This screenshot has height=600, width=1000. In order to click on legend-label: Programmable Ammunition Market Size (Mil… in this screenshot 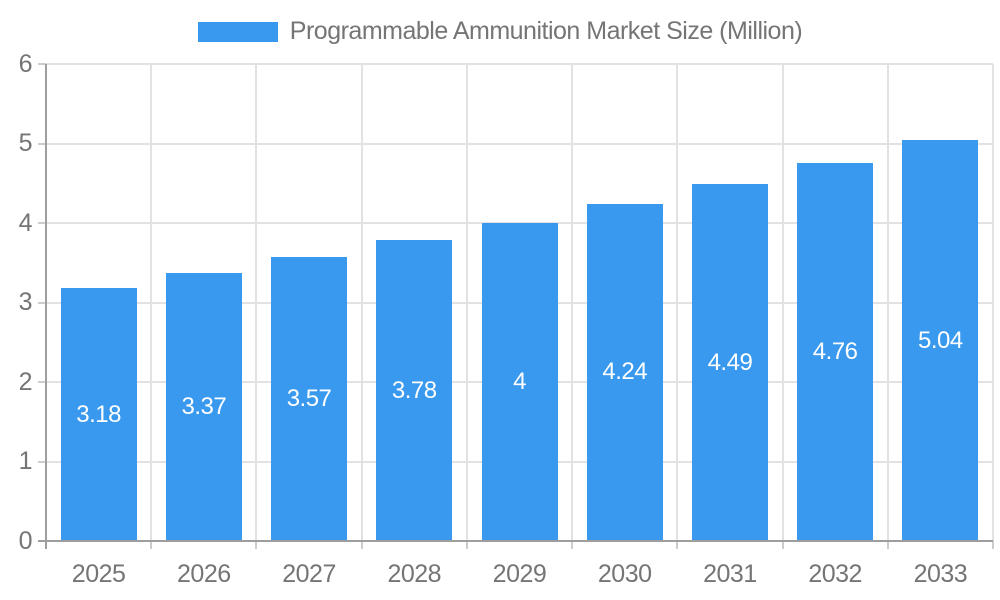, I will do `click(546, 31)`.